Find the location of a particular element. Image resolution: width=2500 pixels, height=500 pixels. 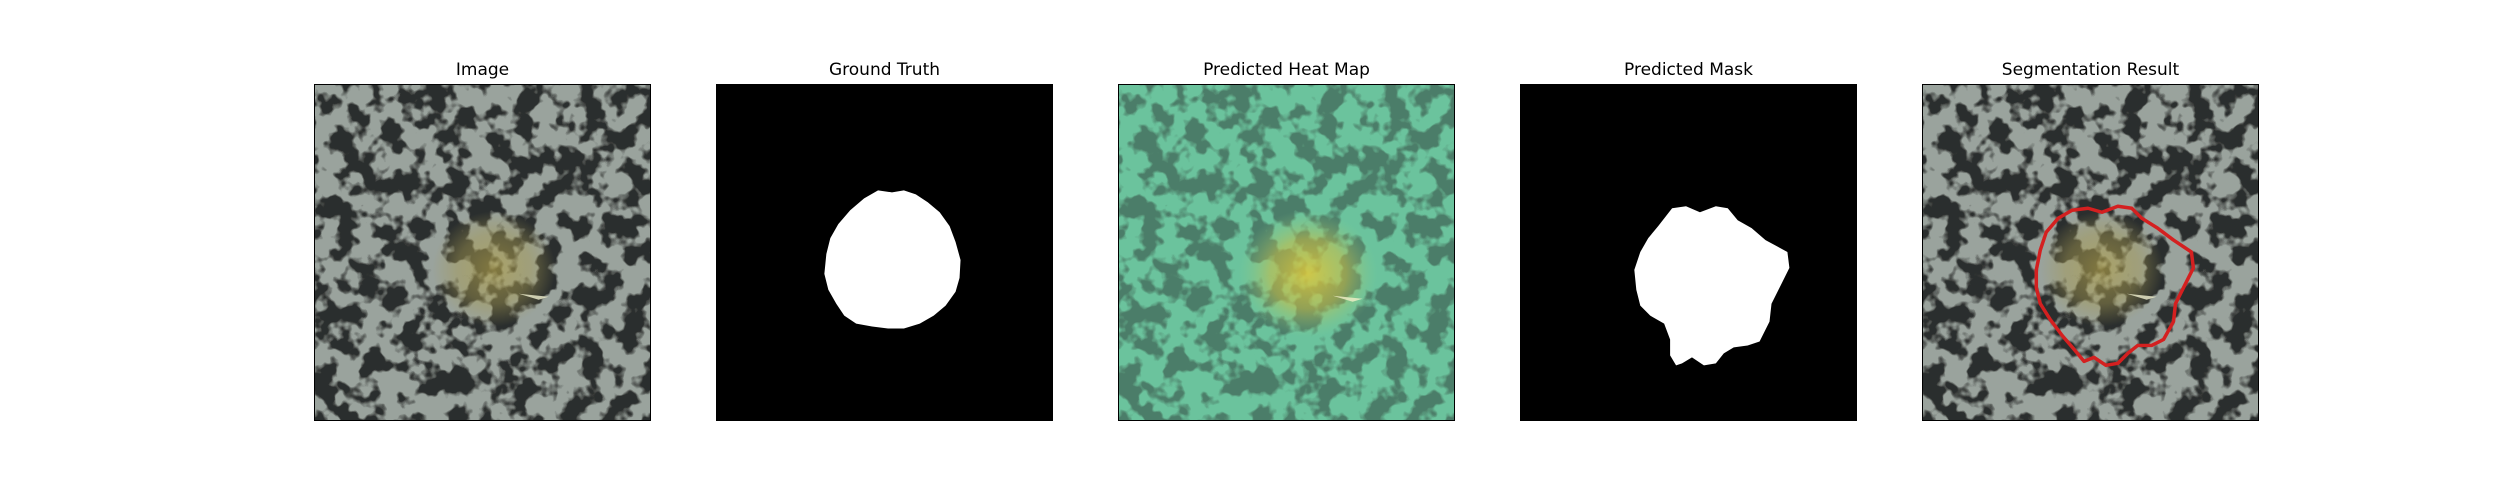

heat-map-image is located at coordinates (1286, 252).